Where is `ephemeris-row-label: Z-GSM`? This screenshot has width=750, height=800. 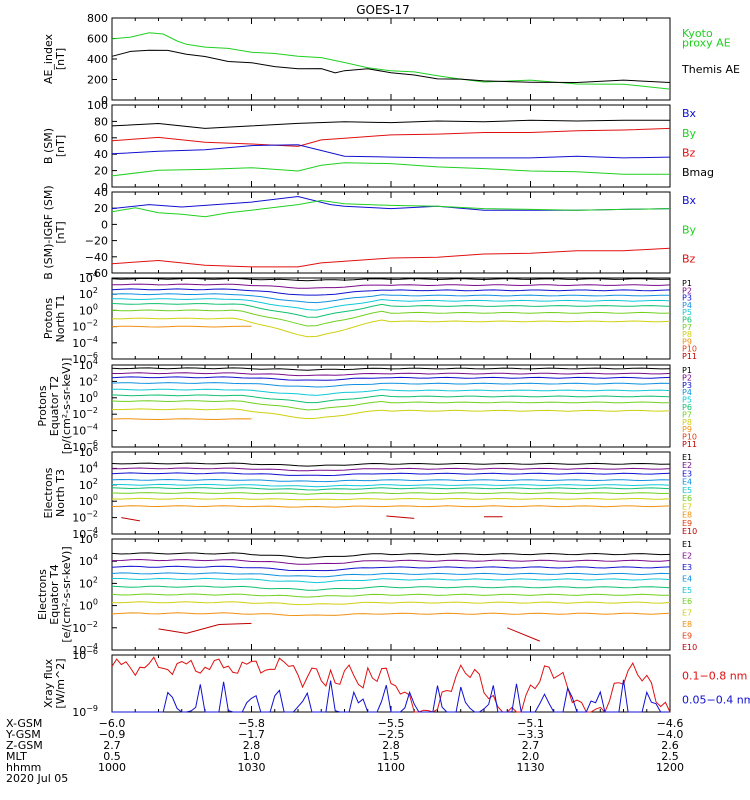 ephemeris-row-label: Z-GSM is located at coordinates (24, 745).